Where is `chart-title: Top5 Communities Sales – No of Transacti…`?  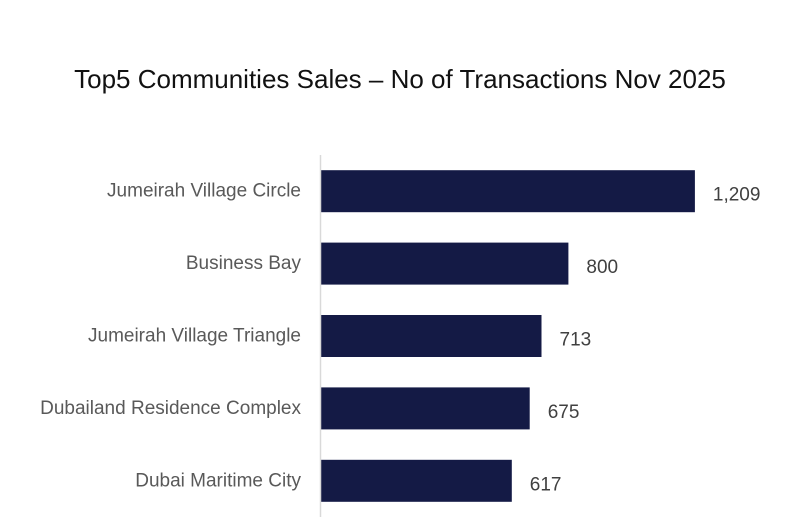 chart-title: Top5 Communities Sales – No of Transacti… is located at coordinates (400, 79).